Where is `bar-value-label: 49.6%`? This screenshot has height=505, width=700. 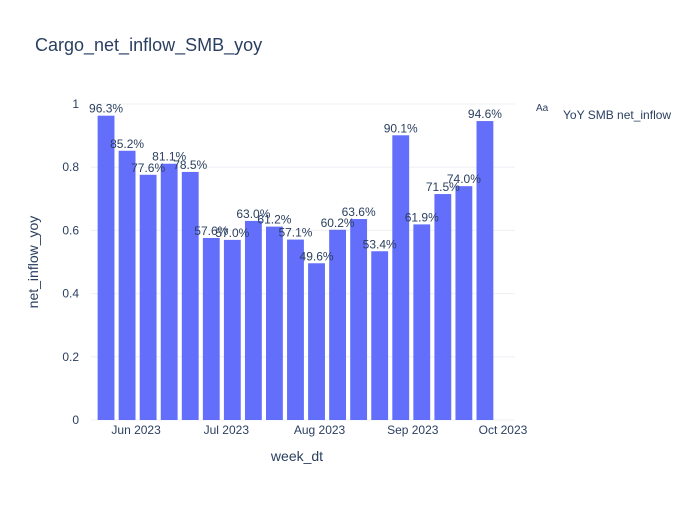
bar-value-label: 49.6% is located at coordinates (317, 256).